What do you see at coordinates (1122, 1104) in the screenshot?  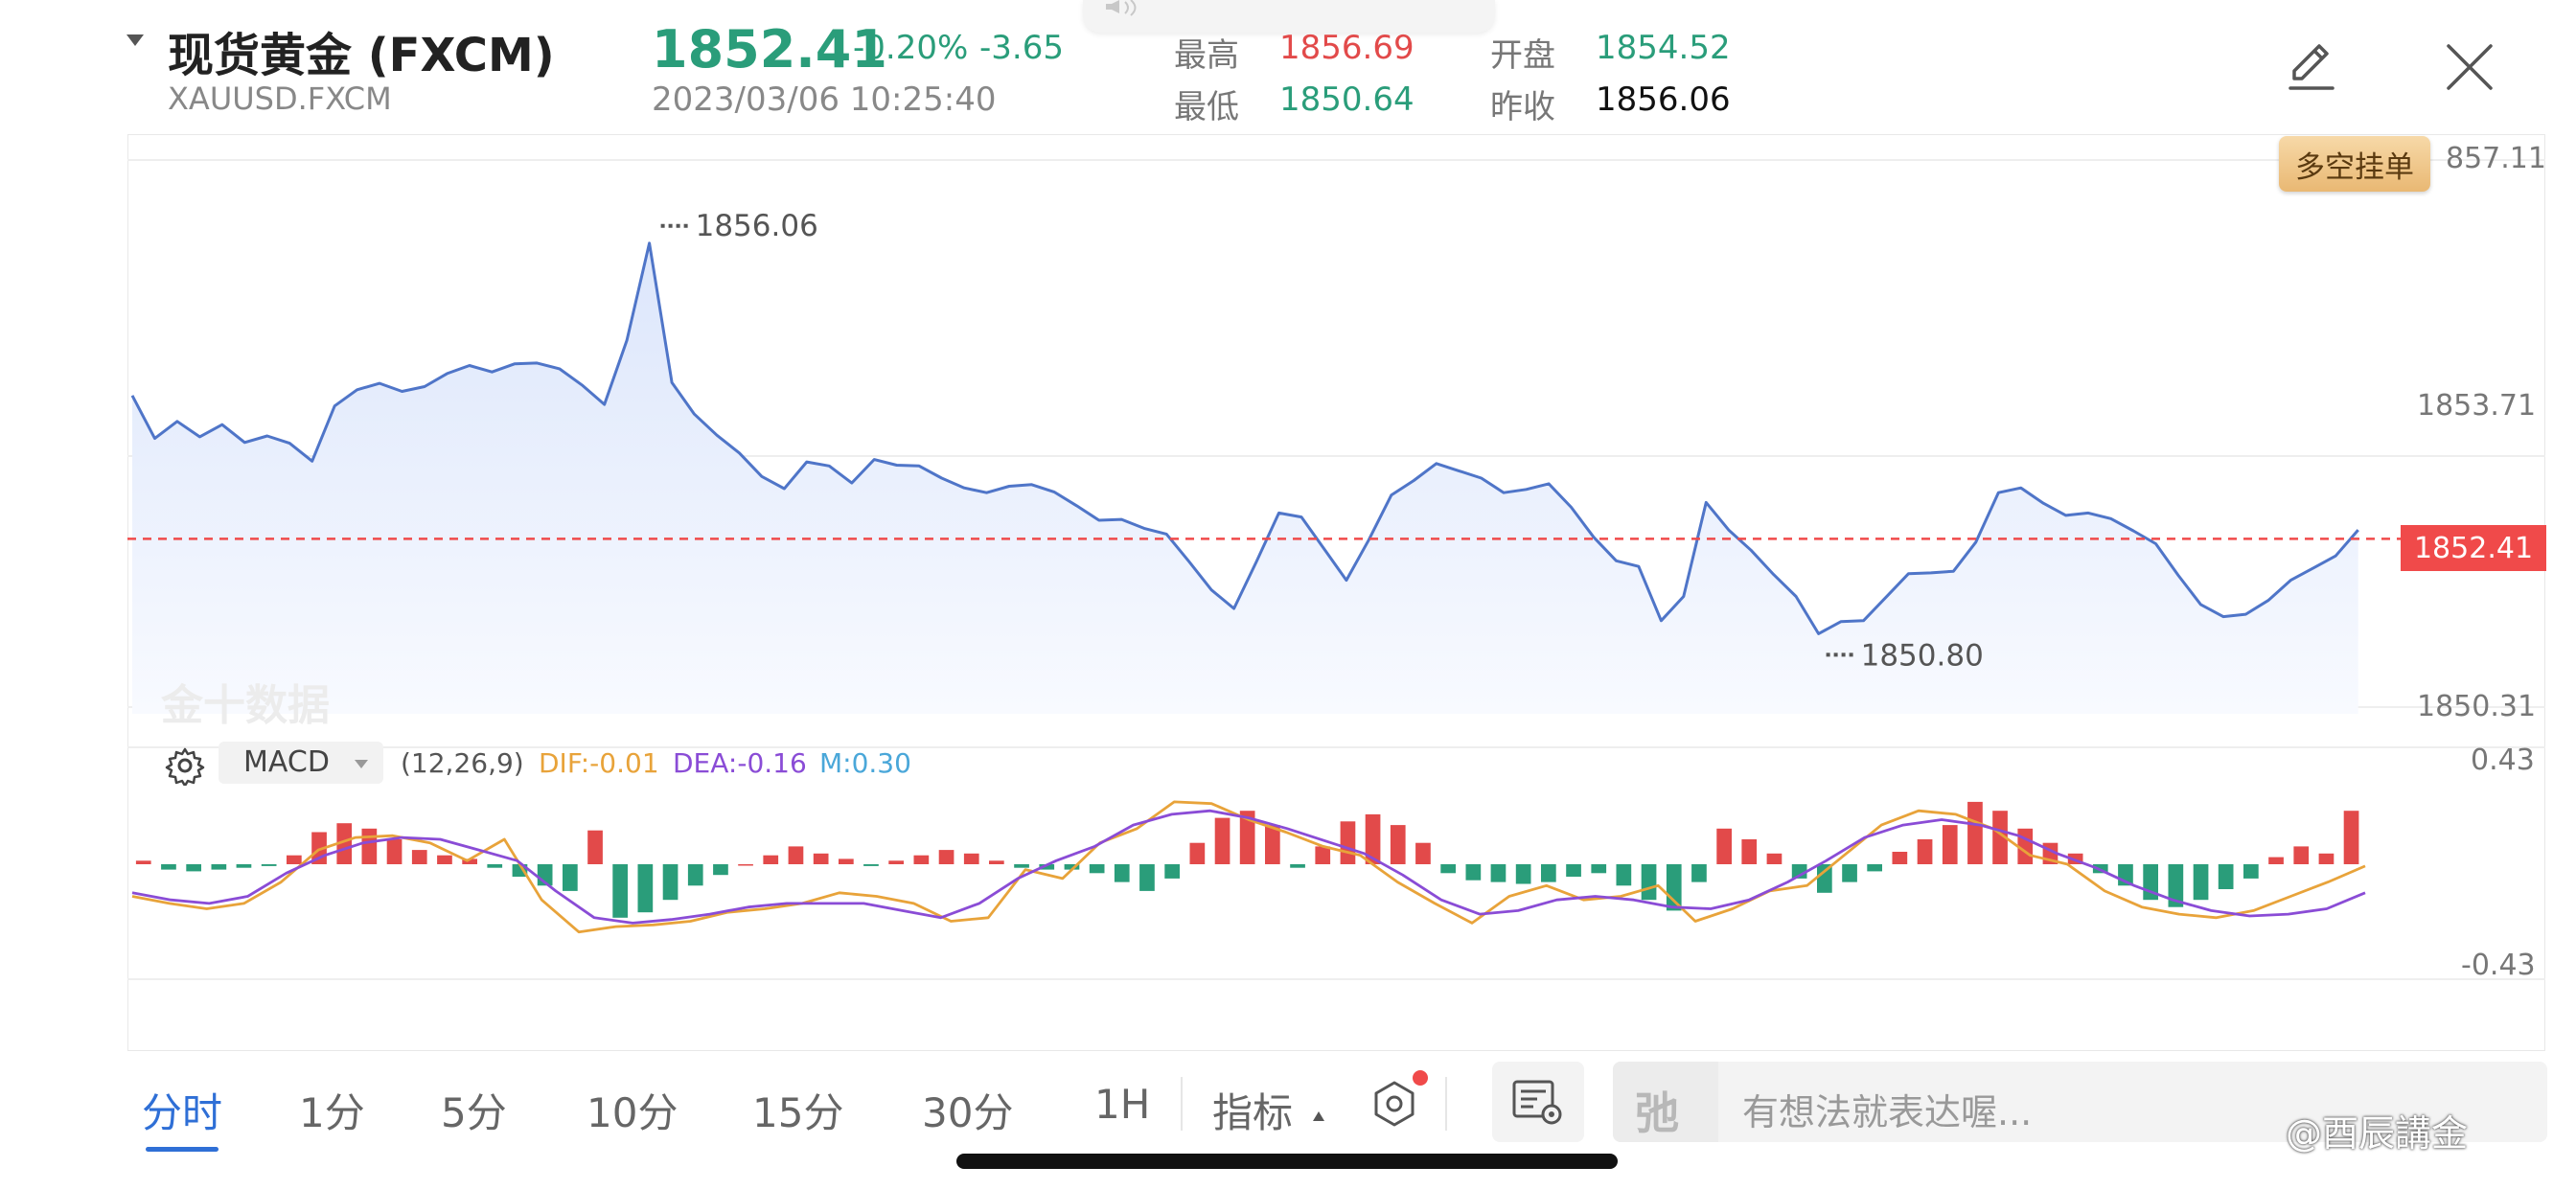 I see `tab-1h: 1H` at bounding box center [1122, 1104].